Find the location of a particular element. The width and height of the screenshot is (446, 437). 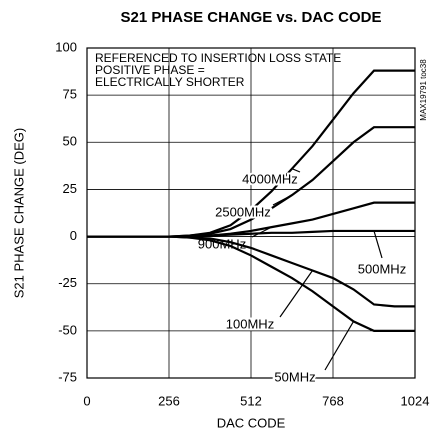

y-tick-label: 50 is located at coordinates (70, 141).